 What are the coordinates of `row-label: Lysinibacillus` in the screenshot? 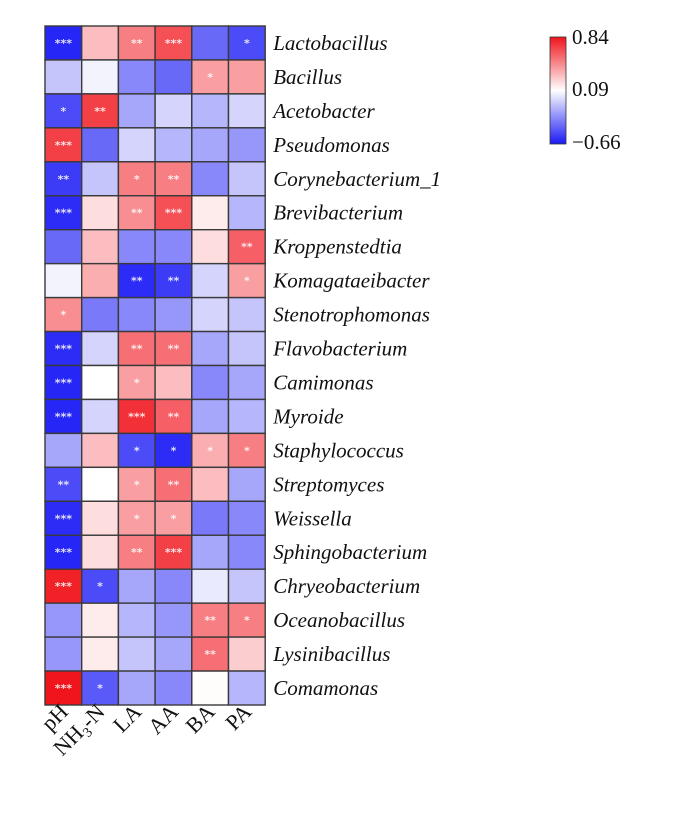 It's located at (331, 654).